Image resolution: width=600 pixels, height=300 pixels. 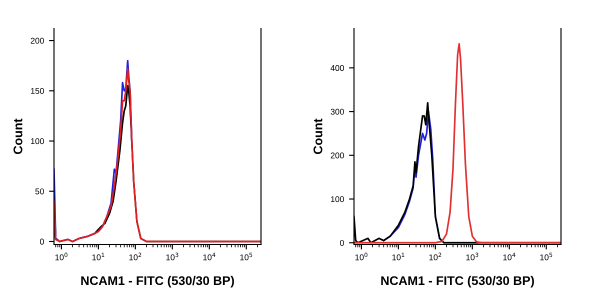 What do you see at coordinates (337, 111) in the screenshot?
I see `y-tick-label: 300` at bounding box center [337, 111].